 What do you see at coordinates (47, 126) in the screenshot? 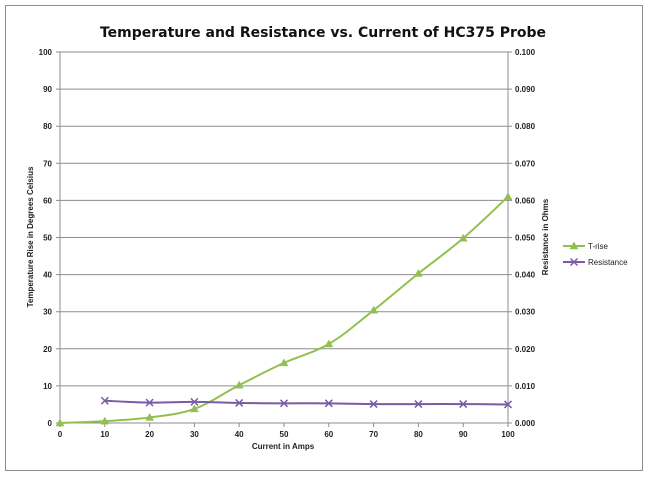
I see `y-tick-label: 80` at bounding box center [47, 126].